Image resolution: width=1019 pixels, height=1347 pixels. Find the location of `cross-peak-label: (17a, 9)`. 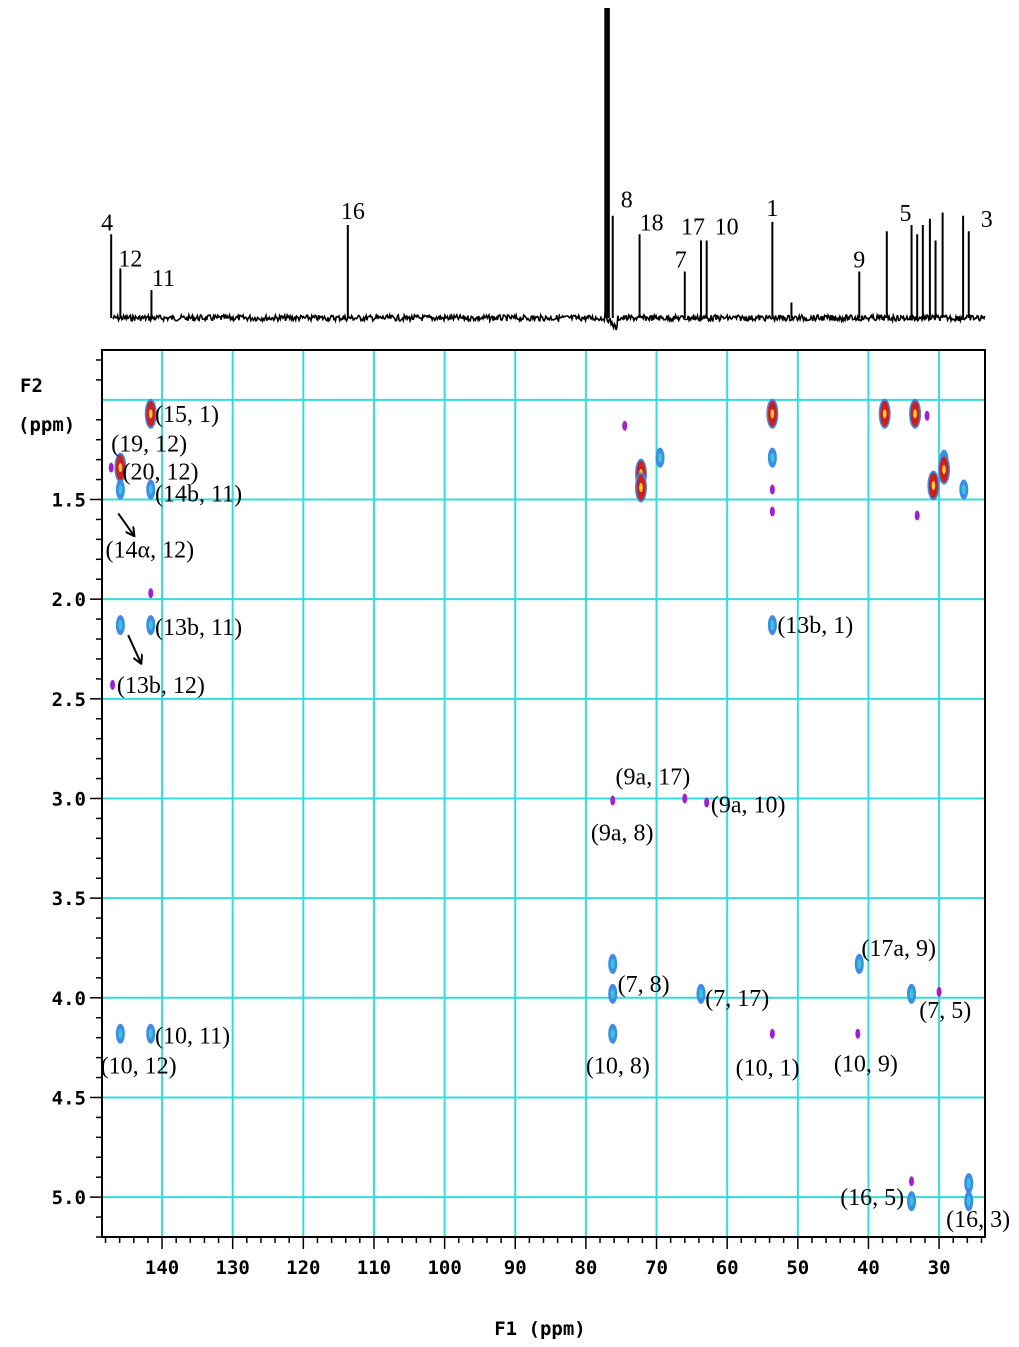

cross-peak-label: (17a, 9) is located at coordinates (898, 949).